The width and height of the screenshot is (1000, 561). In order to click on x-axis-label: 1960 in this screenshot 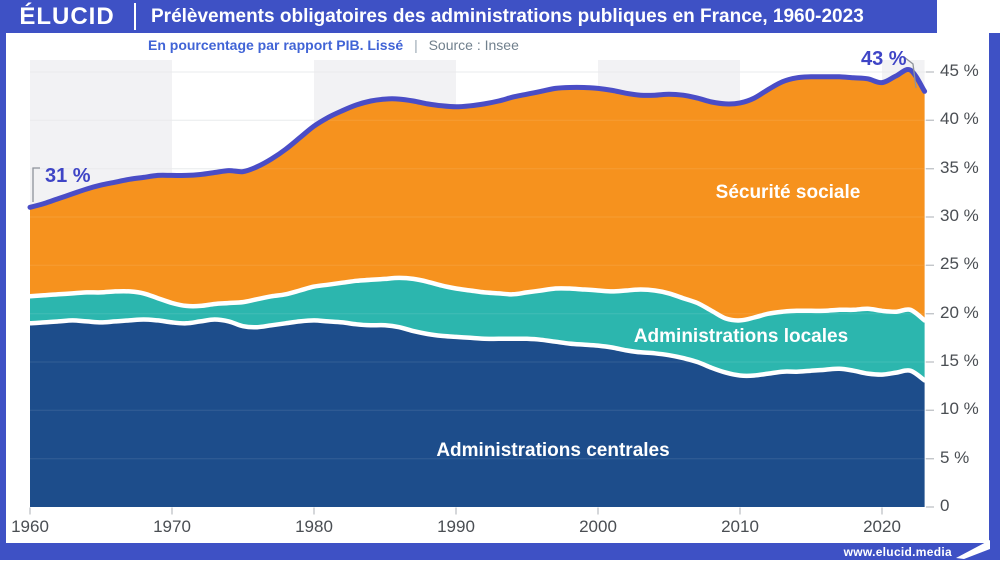, I will do `click(30, 526)`.